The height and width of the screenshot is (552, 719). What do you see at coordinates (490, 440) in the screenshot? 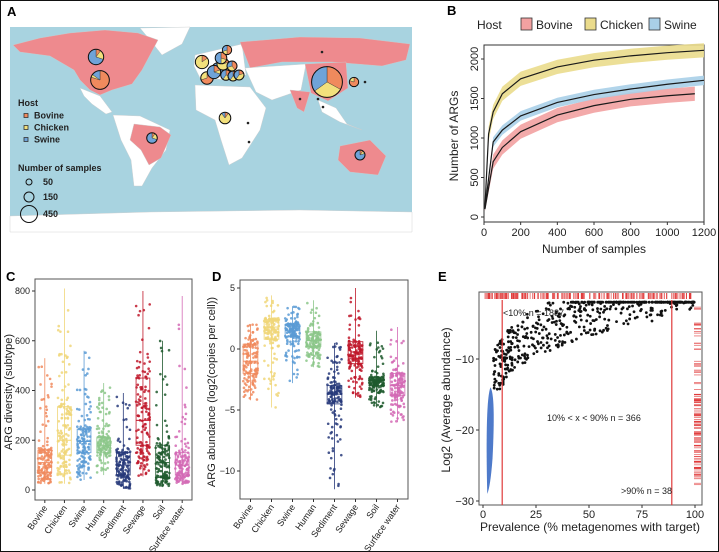
I see `low-prevalence-density` at bounding box center [490, 440].